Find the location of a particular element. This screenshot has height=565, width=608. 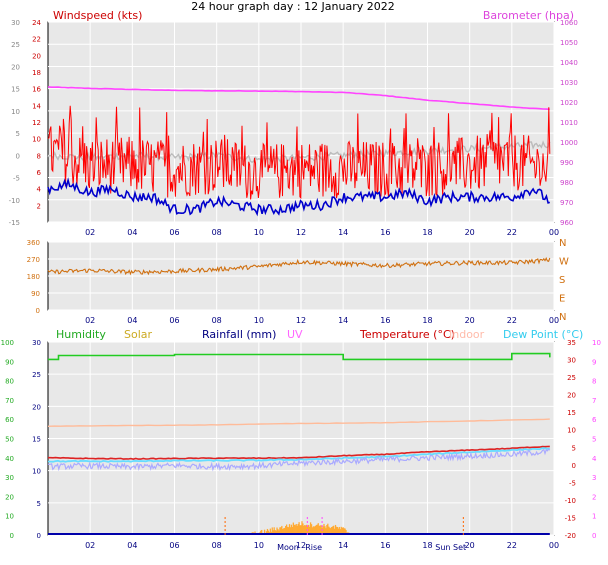

wind-direction-x-ticks: 02 04 06 08 10 12 14 16 18 20 22 00 is located at coordinates (322, 320).